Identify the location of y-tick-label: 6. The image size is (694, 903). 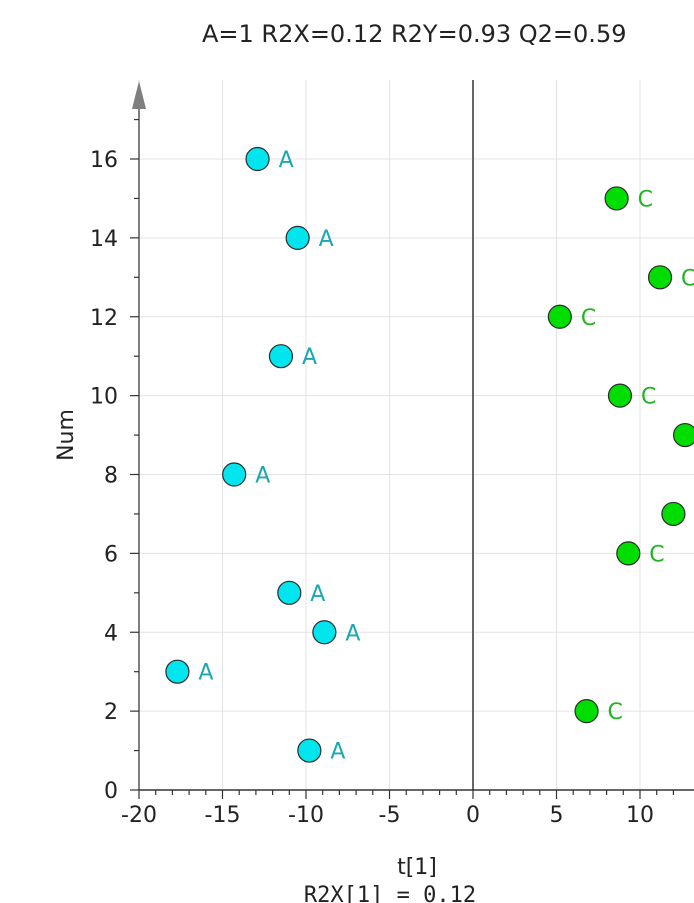
(111, 554).